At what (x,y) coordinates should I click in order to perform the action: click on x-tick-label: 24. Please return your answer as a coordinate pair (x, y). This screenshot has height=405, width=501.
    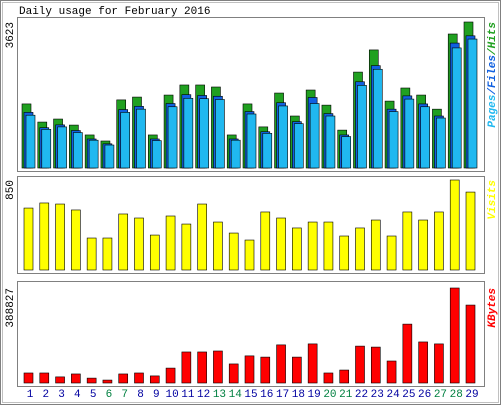
    Looking at the image, I should click on (393, 395).